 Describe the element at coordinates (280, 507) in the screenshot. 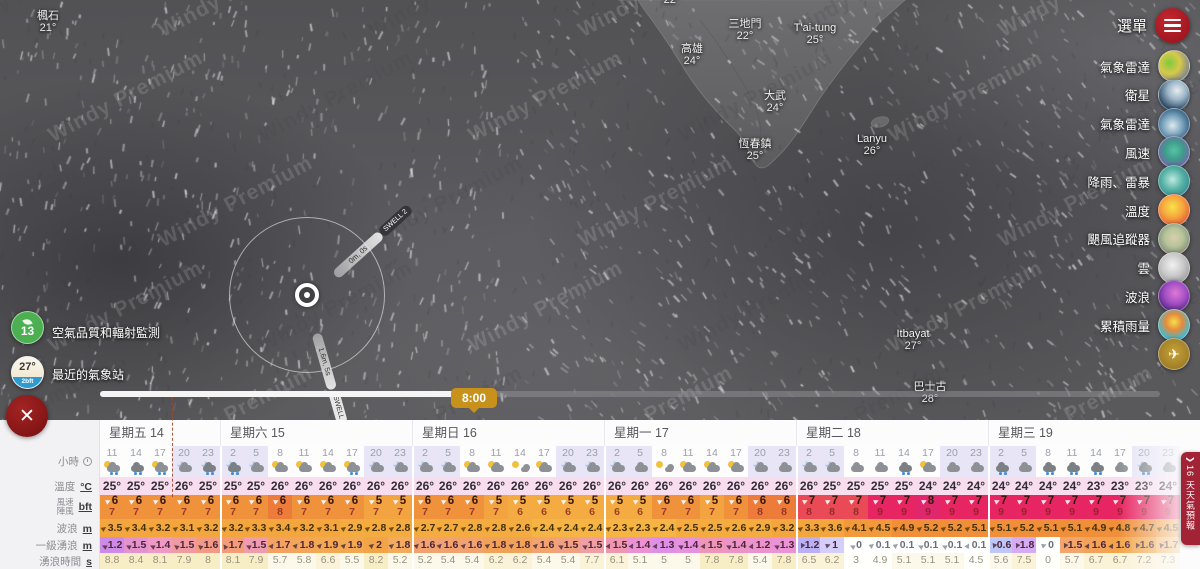

I see `table-cell: ▶6 8` at that location.